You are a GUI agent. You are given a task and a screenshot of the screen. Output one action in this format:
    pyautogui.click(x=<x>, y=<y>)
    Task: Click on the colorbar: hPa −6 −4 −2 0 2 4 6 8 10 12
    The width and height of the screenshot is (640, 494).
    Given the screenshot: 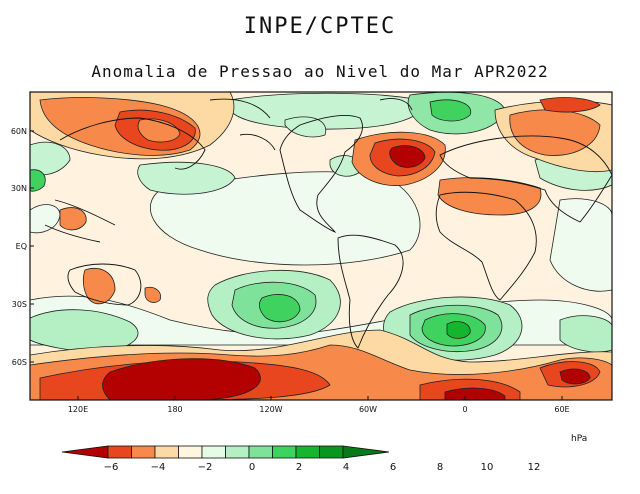 What is the action you would take?
    pyautogui.click(x=324, y=453)
    